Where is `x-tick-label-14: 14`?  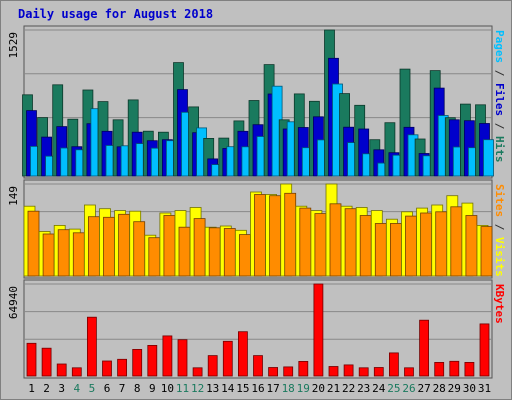
x-tick-label-14: 14 is located at coordinates (228, 388).